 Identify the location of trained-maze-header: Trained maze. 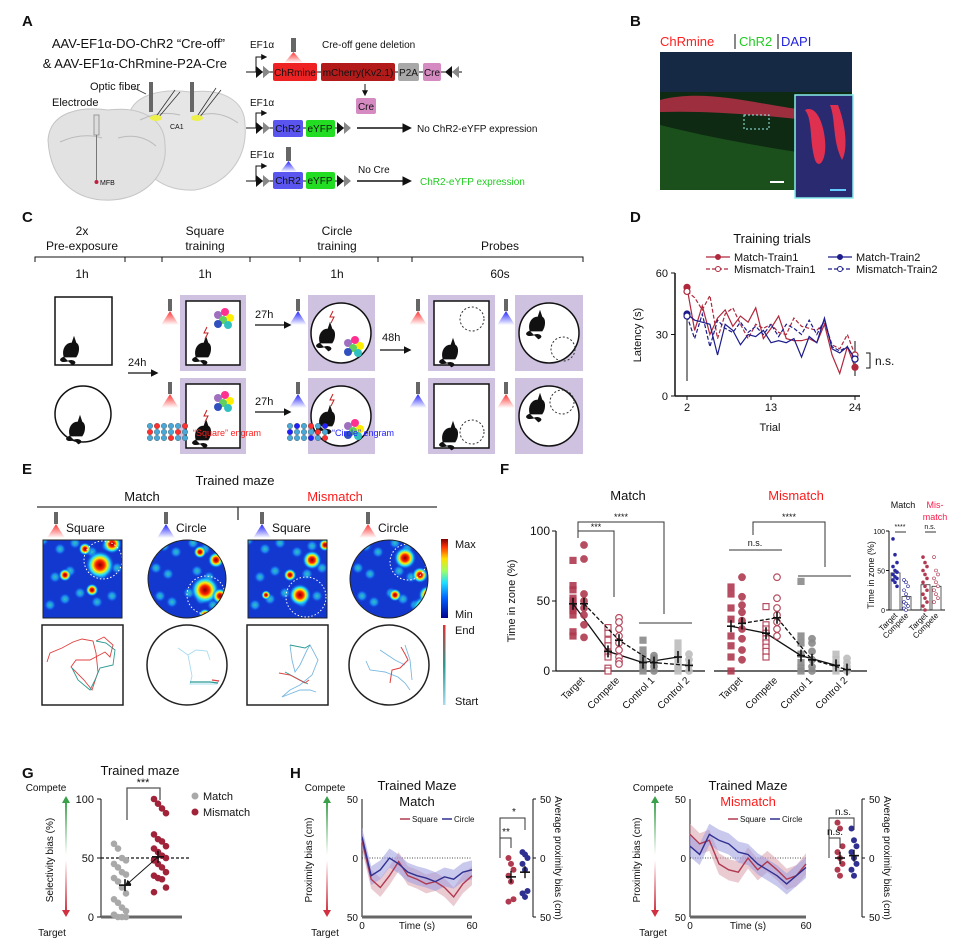
(235, 480).